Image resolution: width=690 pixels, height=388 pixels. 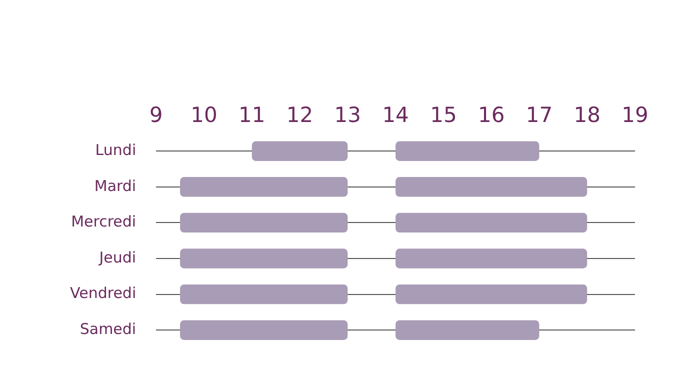 What do you see at coordinates (491, 115) in the screenshot?
I see `x-tick-label: 16` at bounding box center [491, 115].